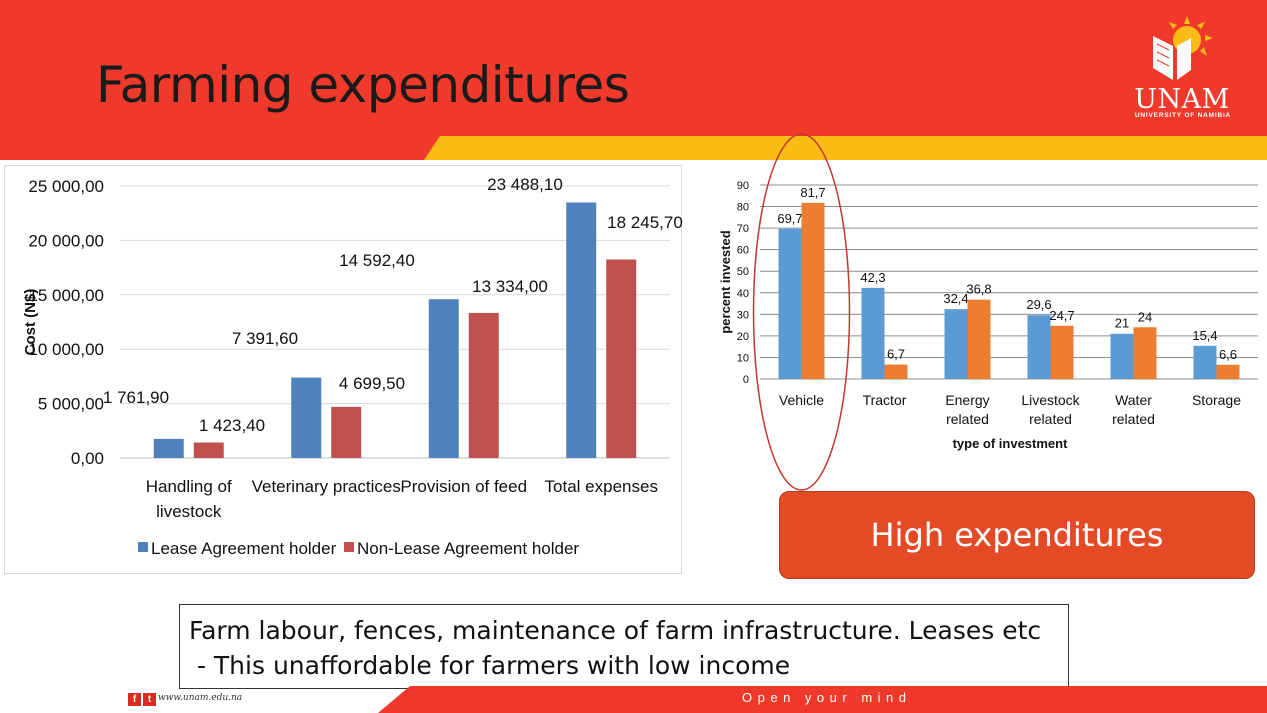  What do you see at coordinates (1228, 354) in the screenshot?
I see `data-label: 6,6` at bounding box center [1228, 354].